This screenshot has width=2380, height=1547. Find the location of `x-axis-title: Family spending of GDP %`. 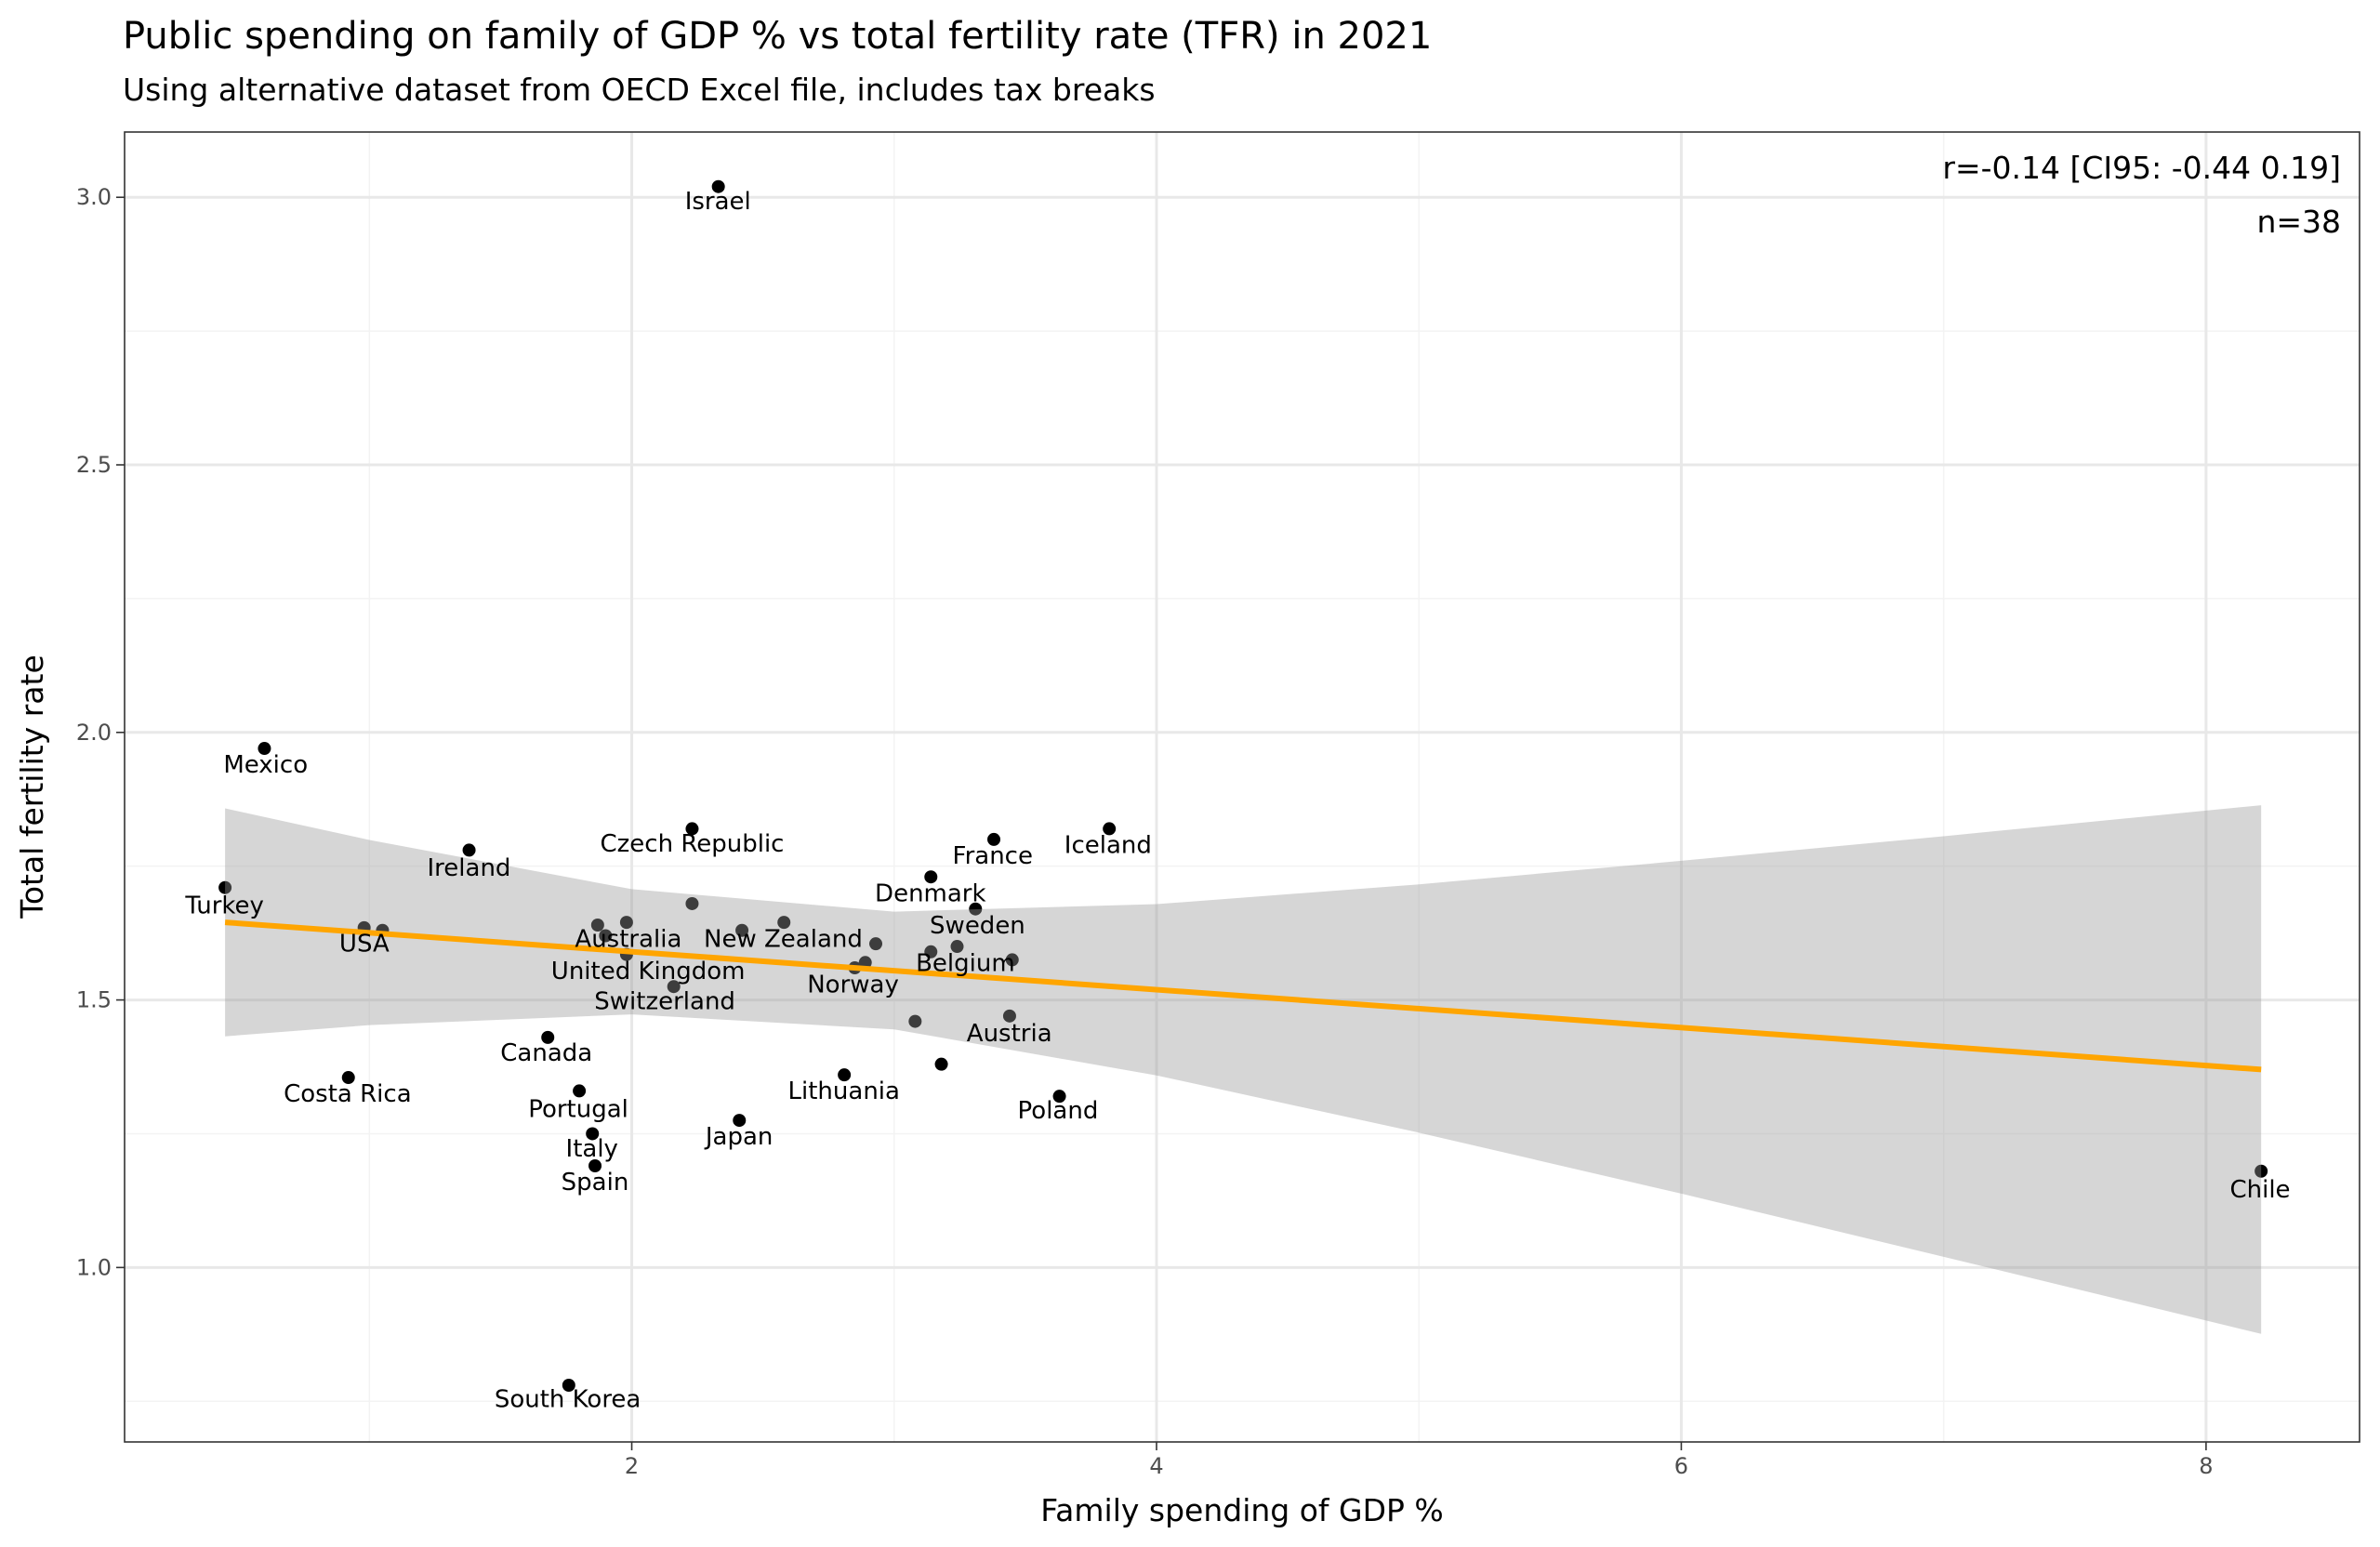

x-axis-title: Family spending of GDP % is located at coordinates (1242, 1510).